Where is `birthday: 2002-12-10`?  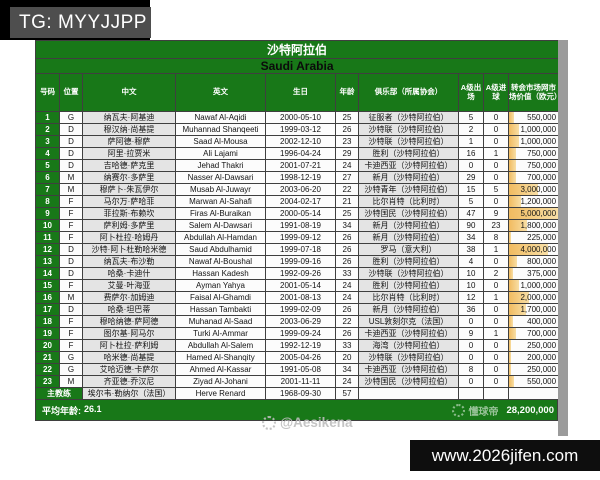 birthday: 2002-12-10 is located at coordinates (300, 141).